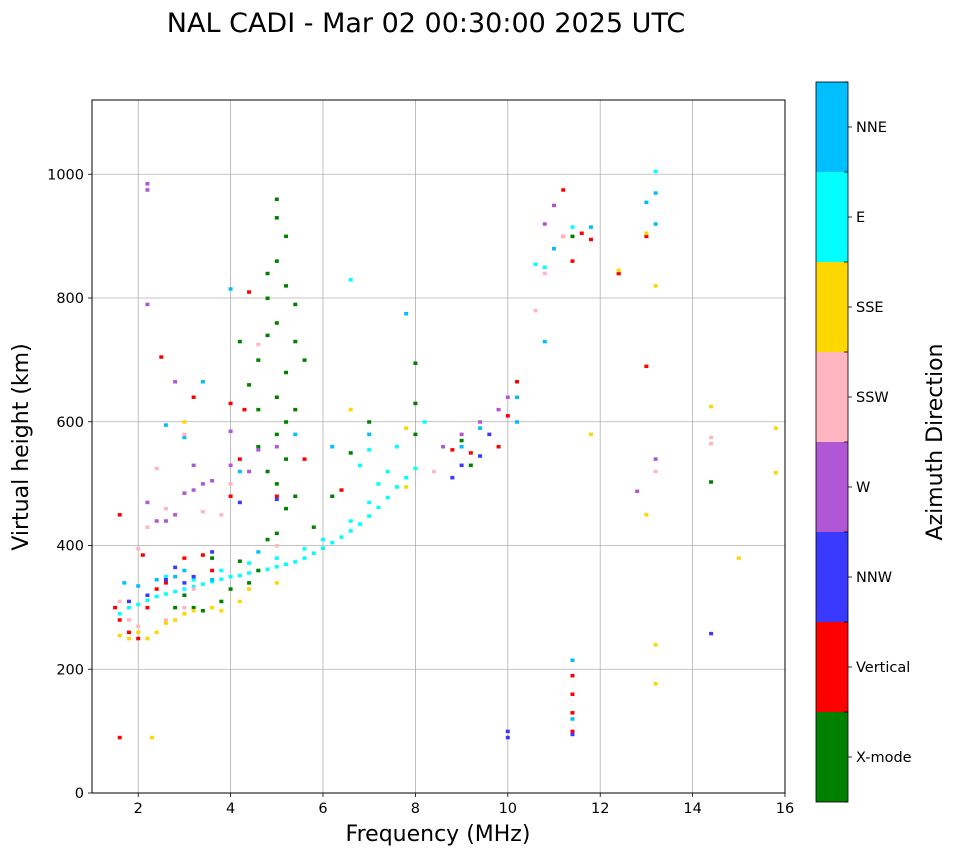 Image resolution: width=958 pixels, height=857 pixels. I want to click on x-tick-label: 8, so click(415, 809).